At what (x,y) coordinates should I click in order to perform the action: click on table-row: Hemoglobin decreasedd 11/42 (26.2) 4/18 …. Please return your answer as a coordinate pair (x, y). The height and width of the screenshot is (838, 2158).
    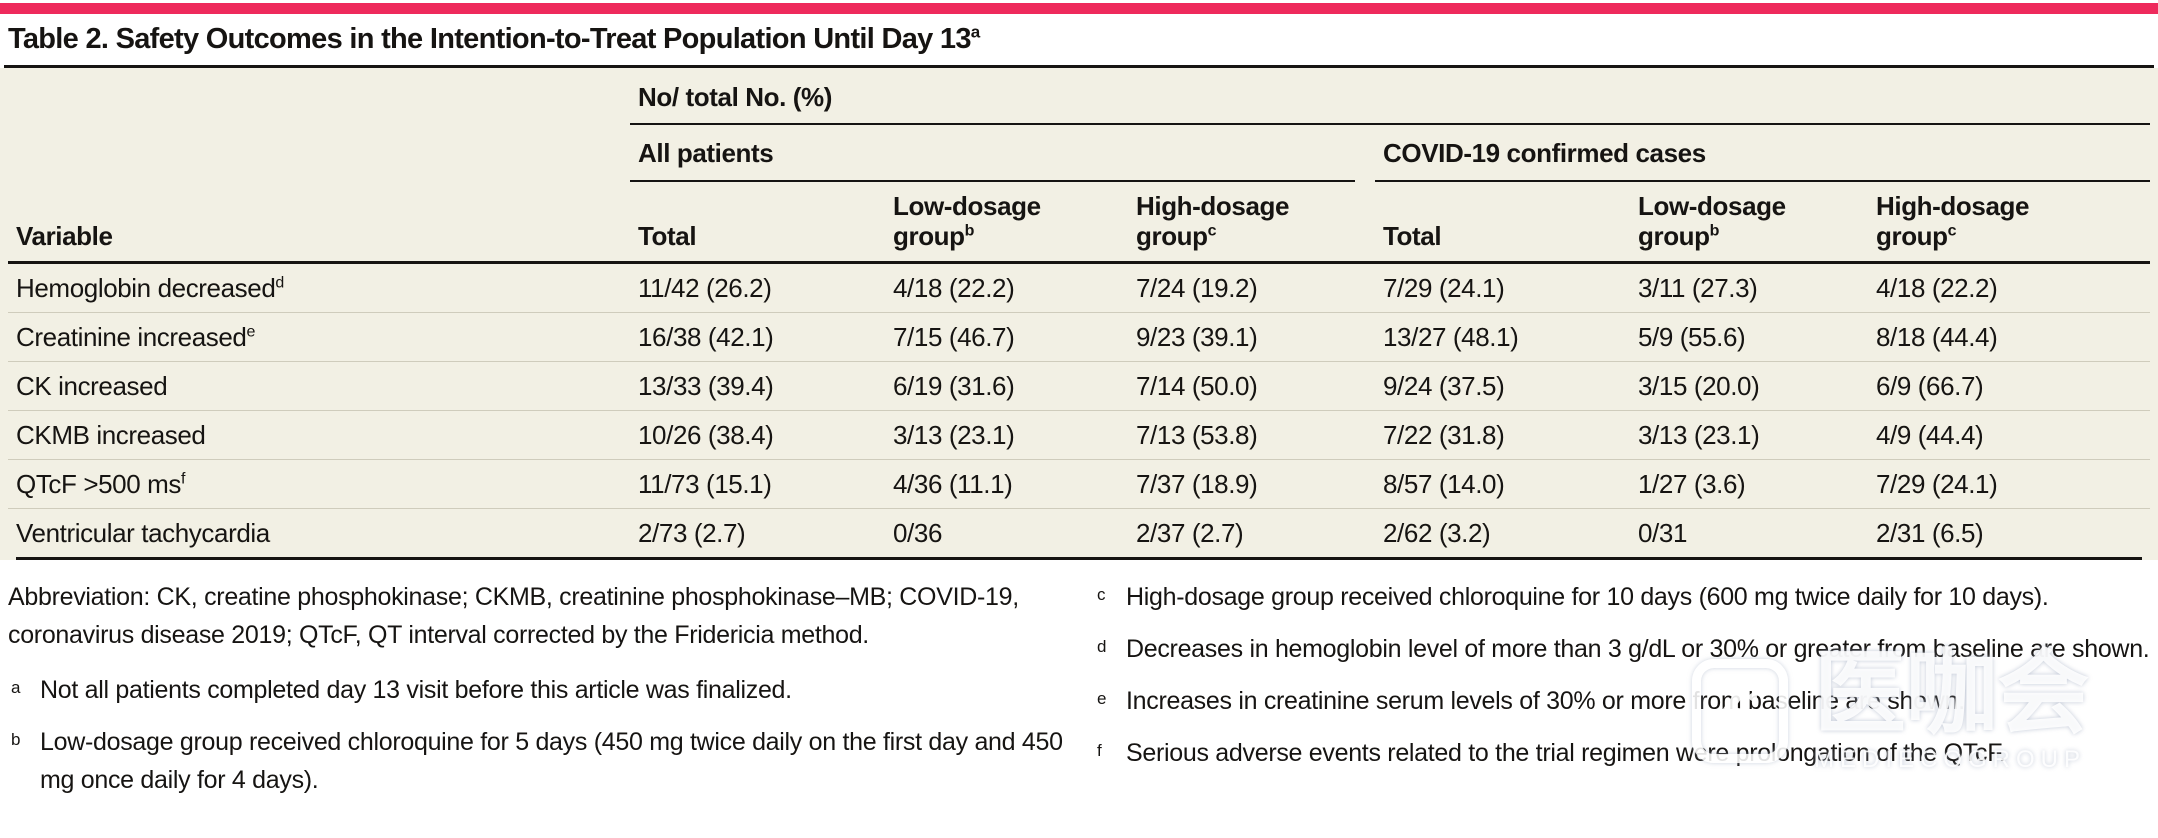
    Looking at the image, I should click on (1079, 288).